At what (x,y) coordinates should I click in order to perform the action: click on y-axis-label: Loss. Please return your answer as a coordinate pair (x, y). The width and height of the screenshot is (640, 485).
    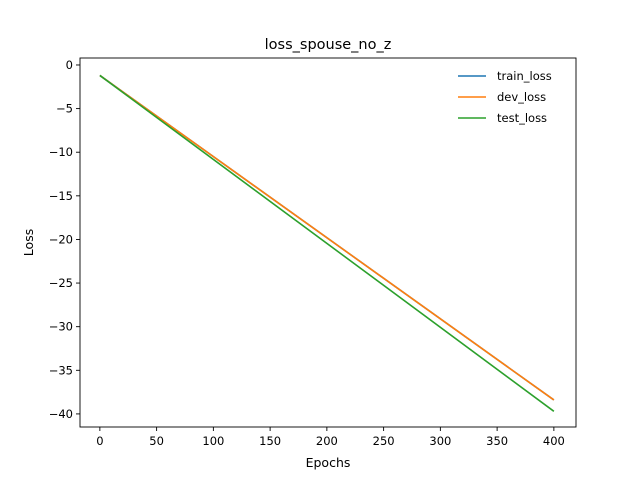
    Looking at the image, I should click on (28, 242).